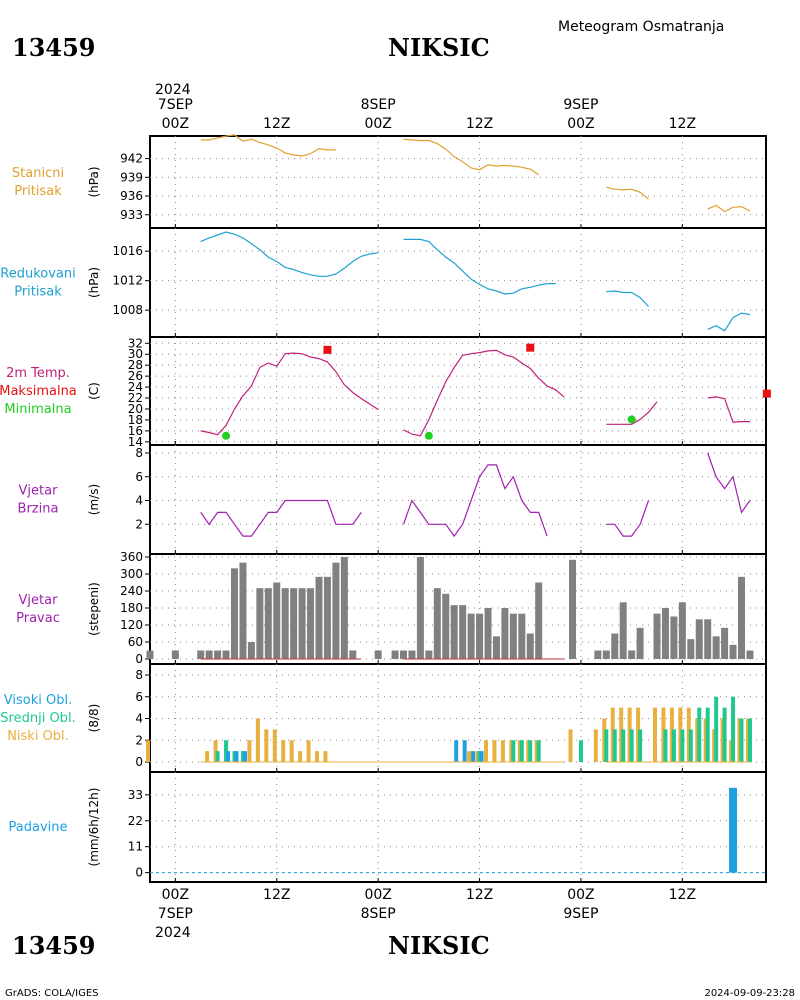  I want to click on ytick-label: 28, so click(135, 365).